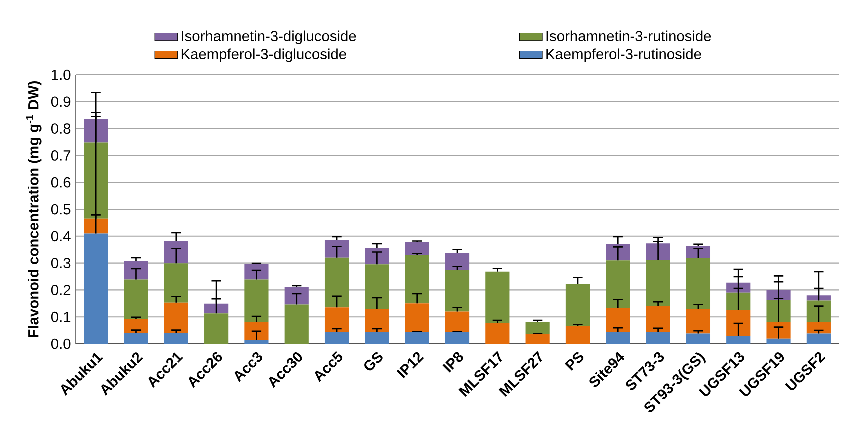 The image size is (841, 432). I want to click on y-tick-label: 0.7, so click(61, 155).